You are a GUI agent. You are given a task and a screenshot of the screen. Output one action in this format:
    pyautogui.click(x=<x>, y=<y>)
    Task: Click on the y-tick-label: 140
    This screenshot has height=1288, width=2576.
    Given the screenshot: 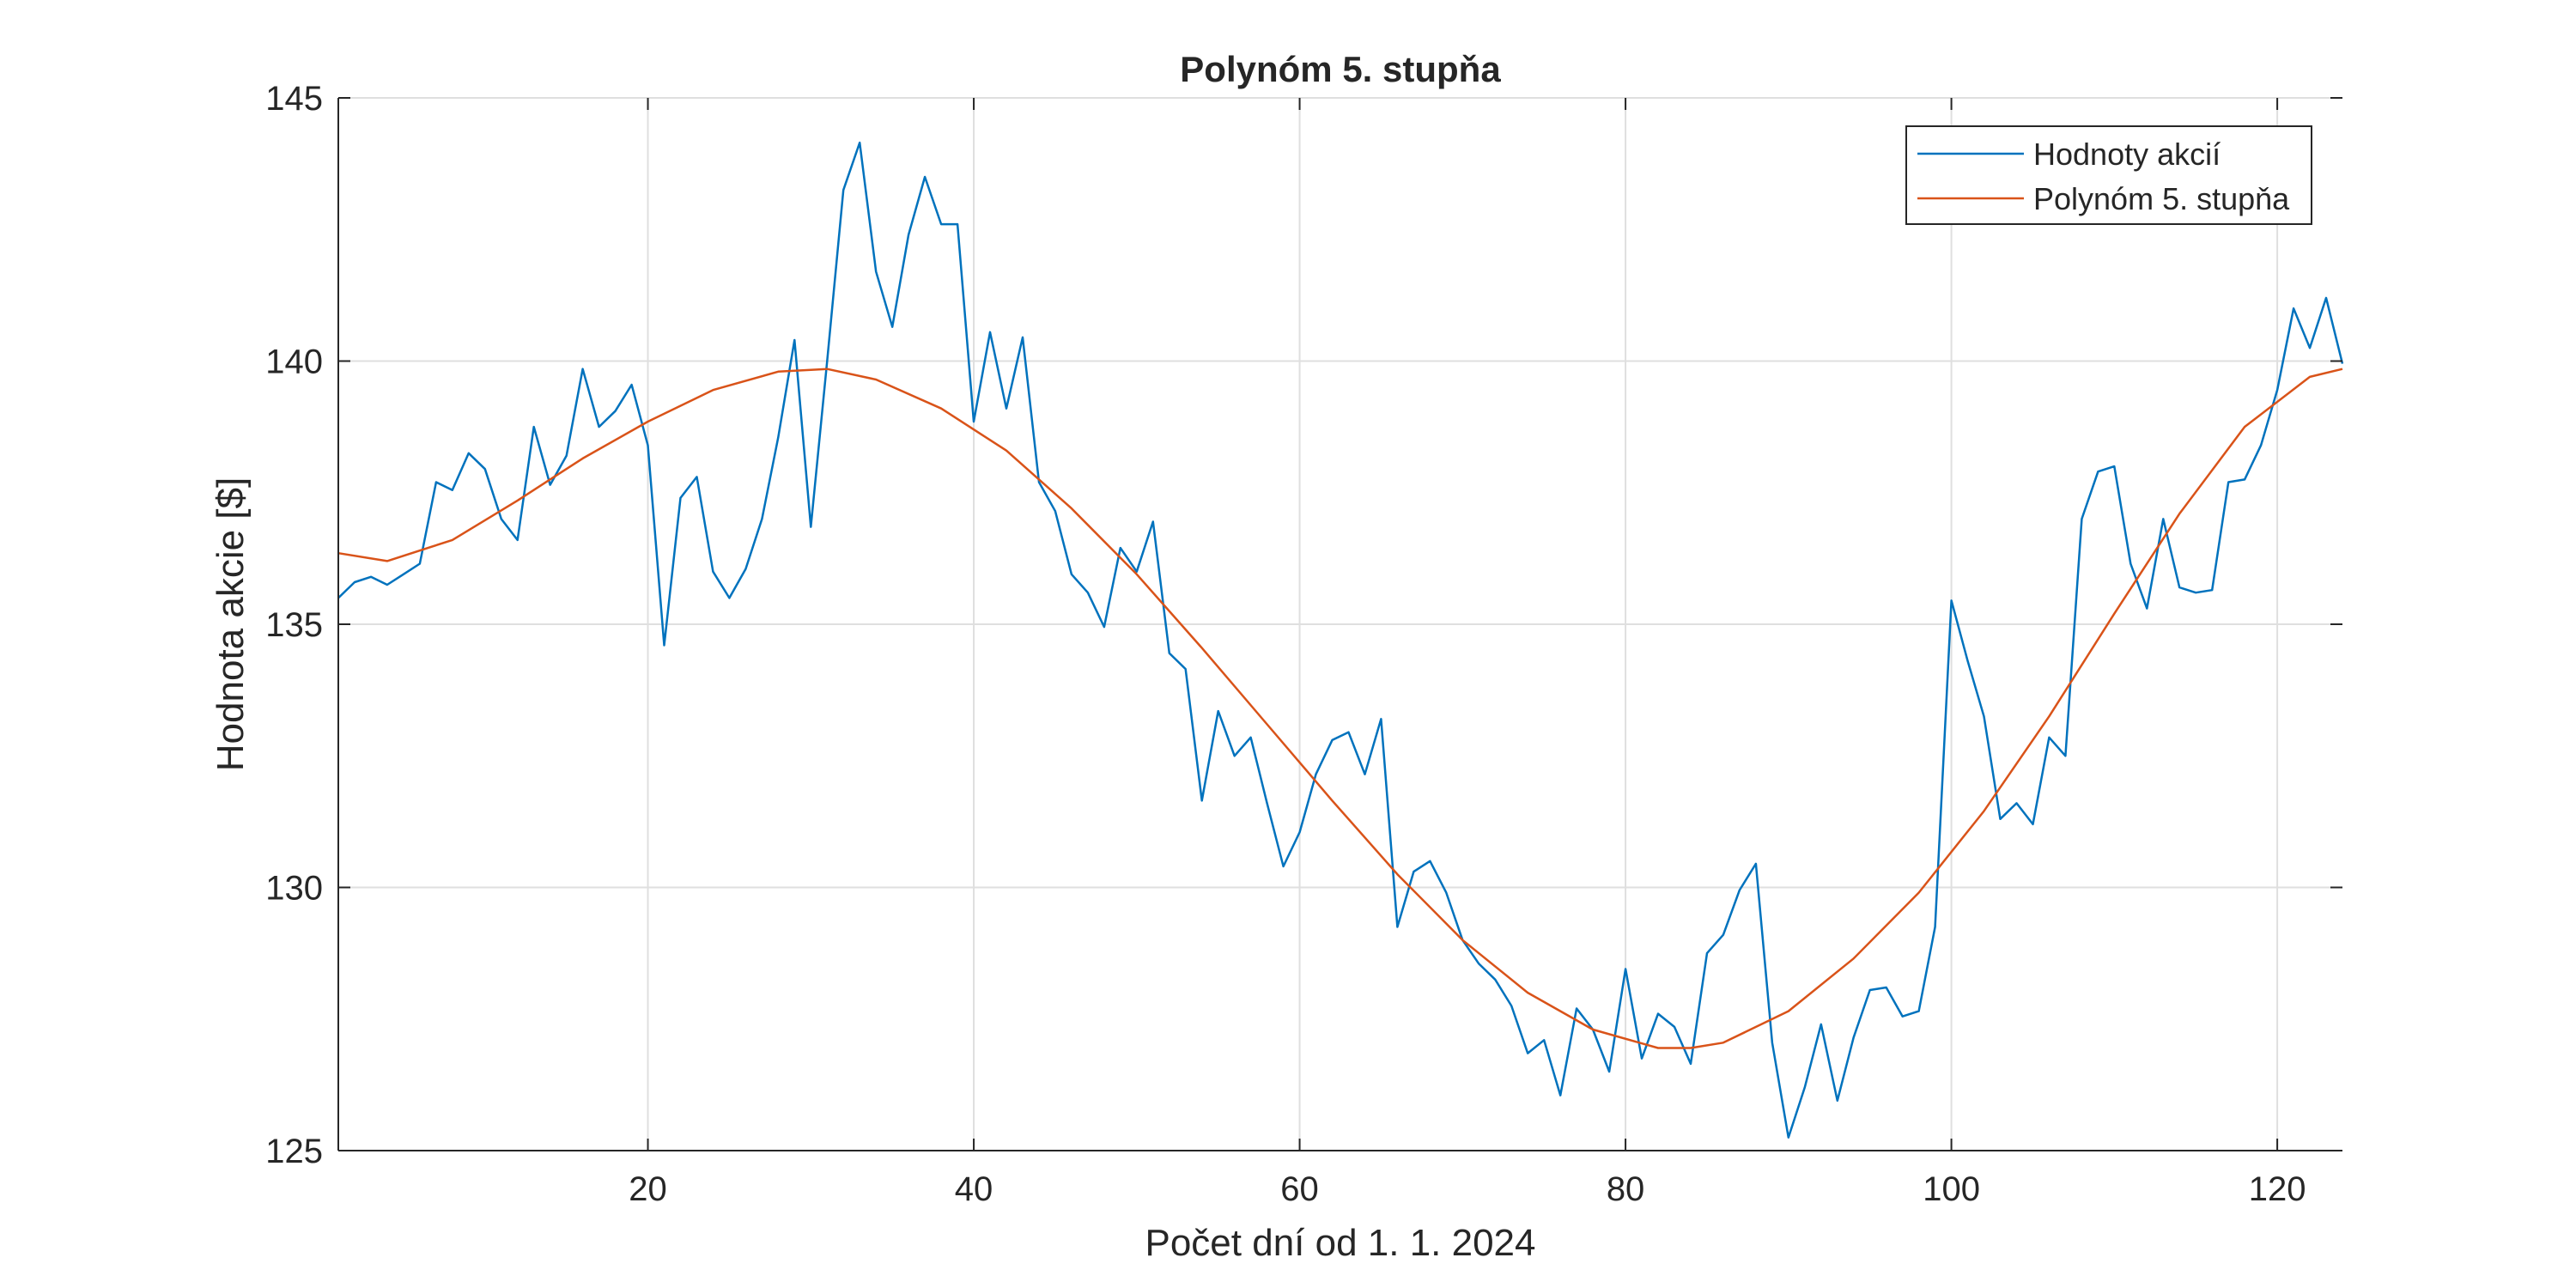 What is the action you would take?
    pyautogui.click(x=294, y=362)
    